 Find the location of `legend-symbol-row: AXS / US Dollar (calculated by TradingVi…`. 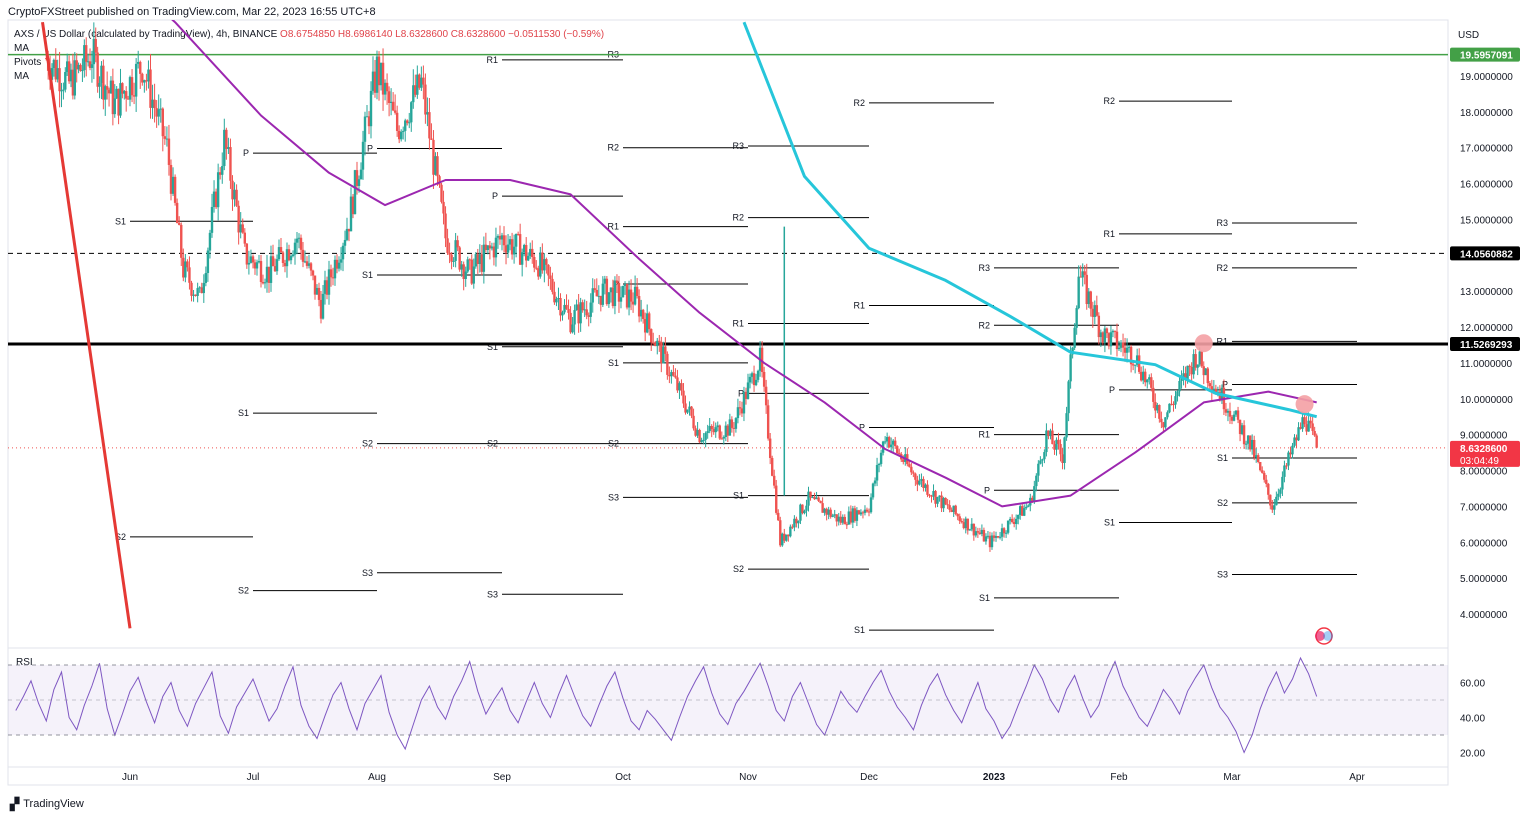

legend-symbol-row: AXS / US Dollar (calculated by TradingVi… is located at coordinates (309, 35).